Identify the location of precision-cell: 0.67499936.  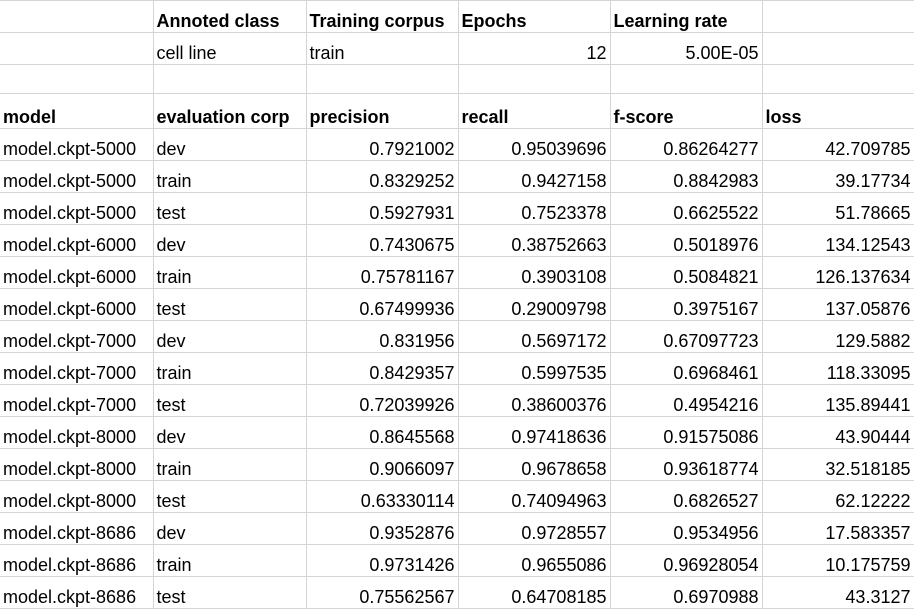
(382, 304).